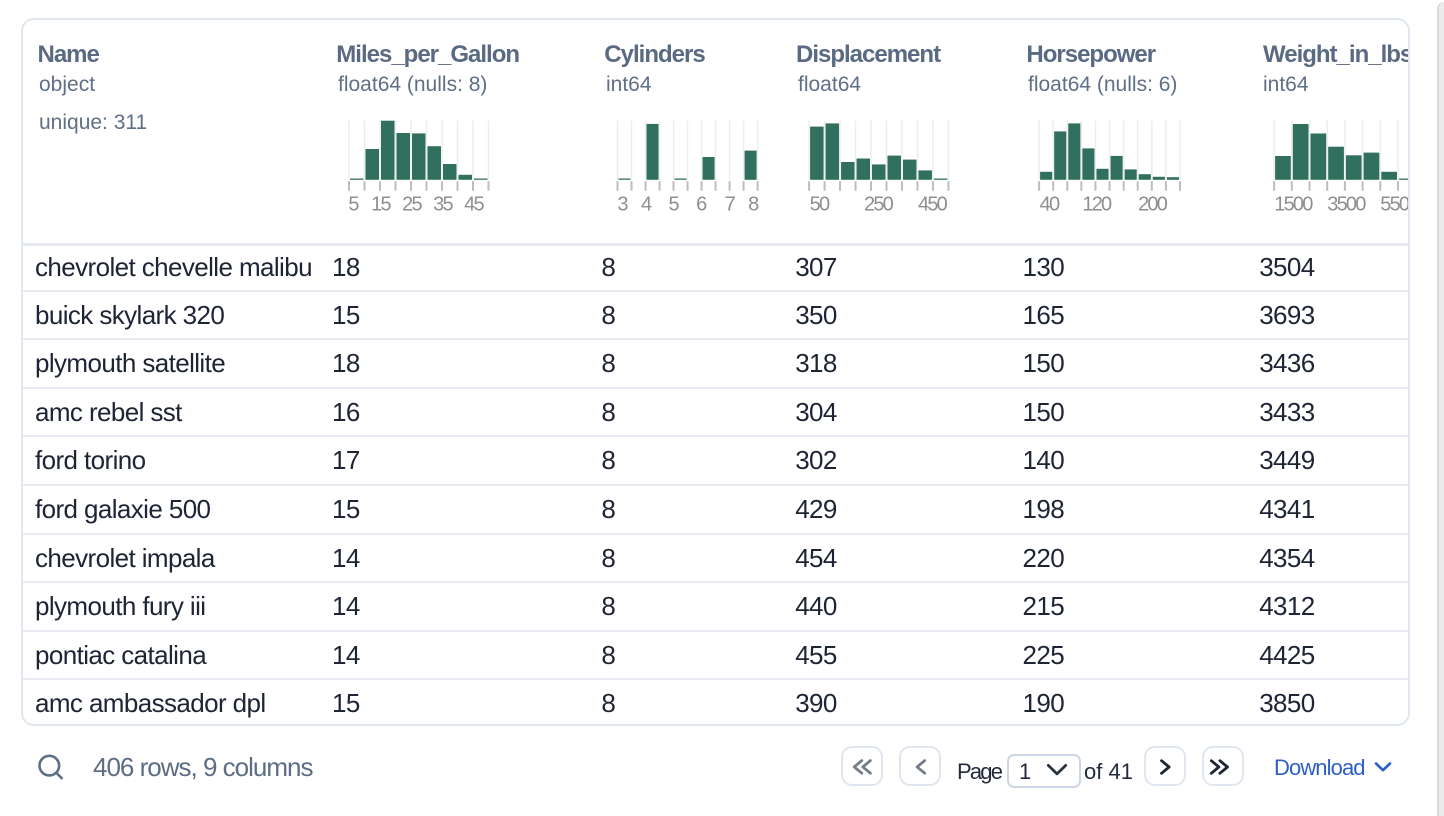  What do you see at coordinates (1050, 205) in the screenshot?
I see `svg-text: 40` at bounding box center [1050, 205].